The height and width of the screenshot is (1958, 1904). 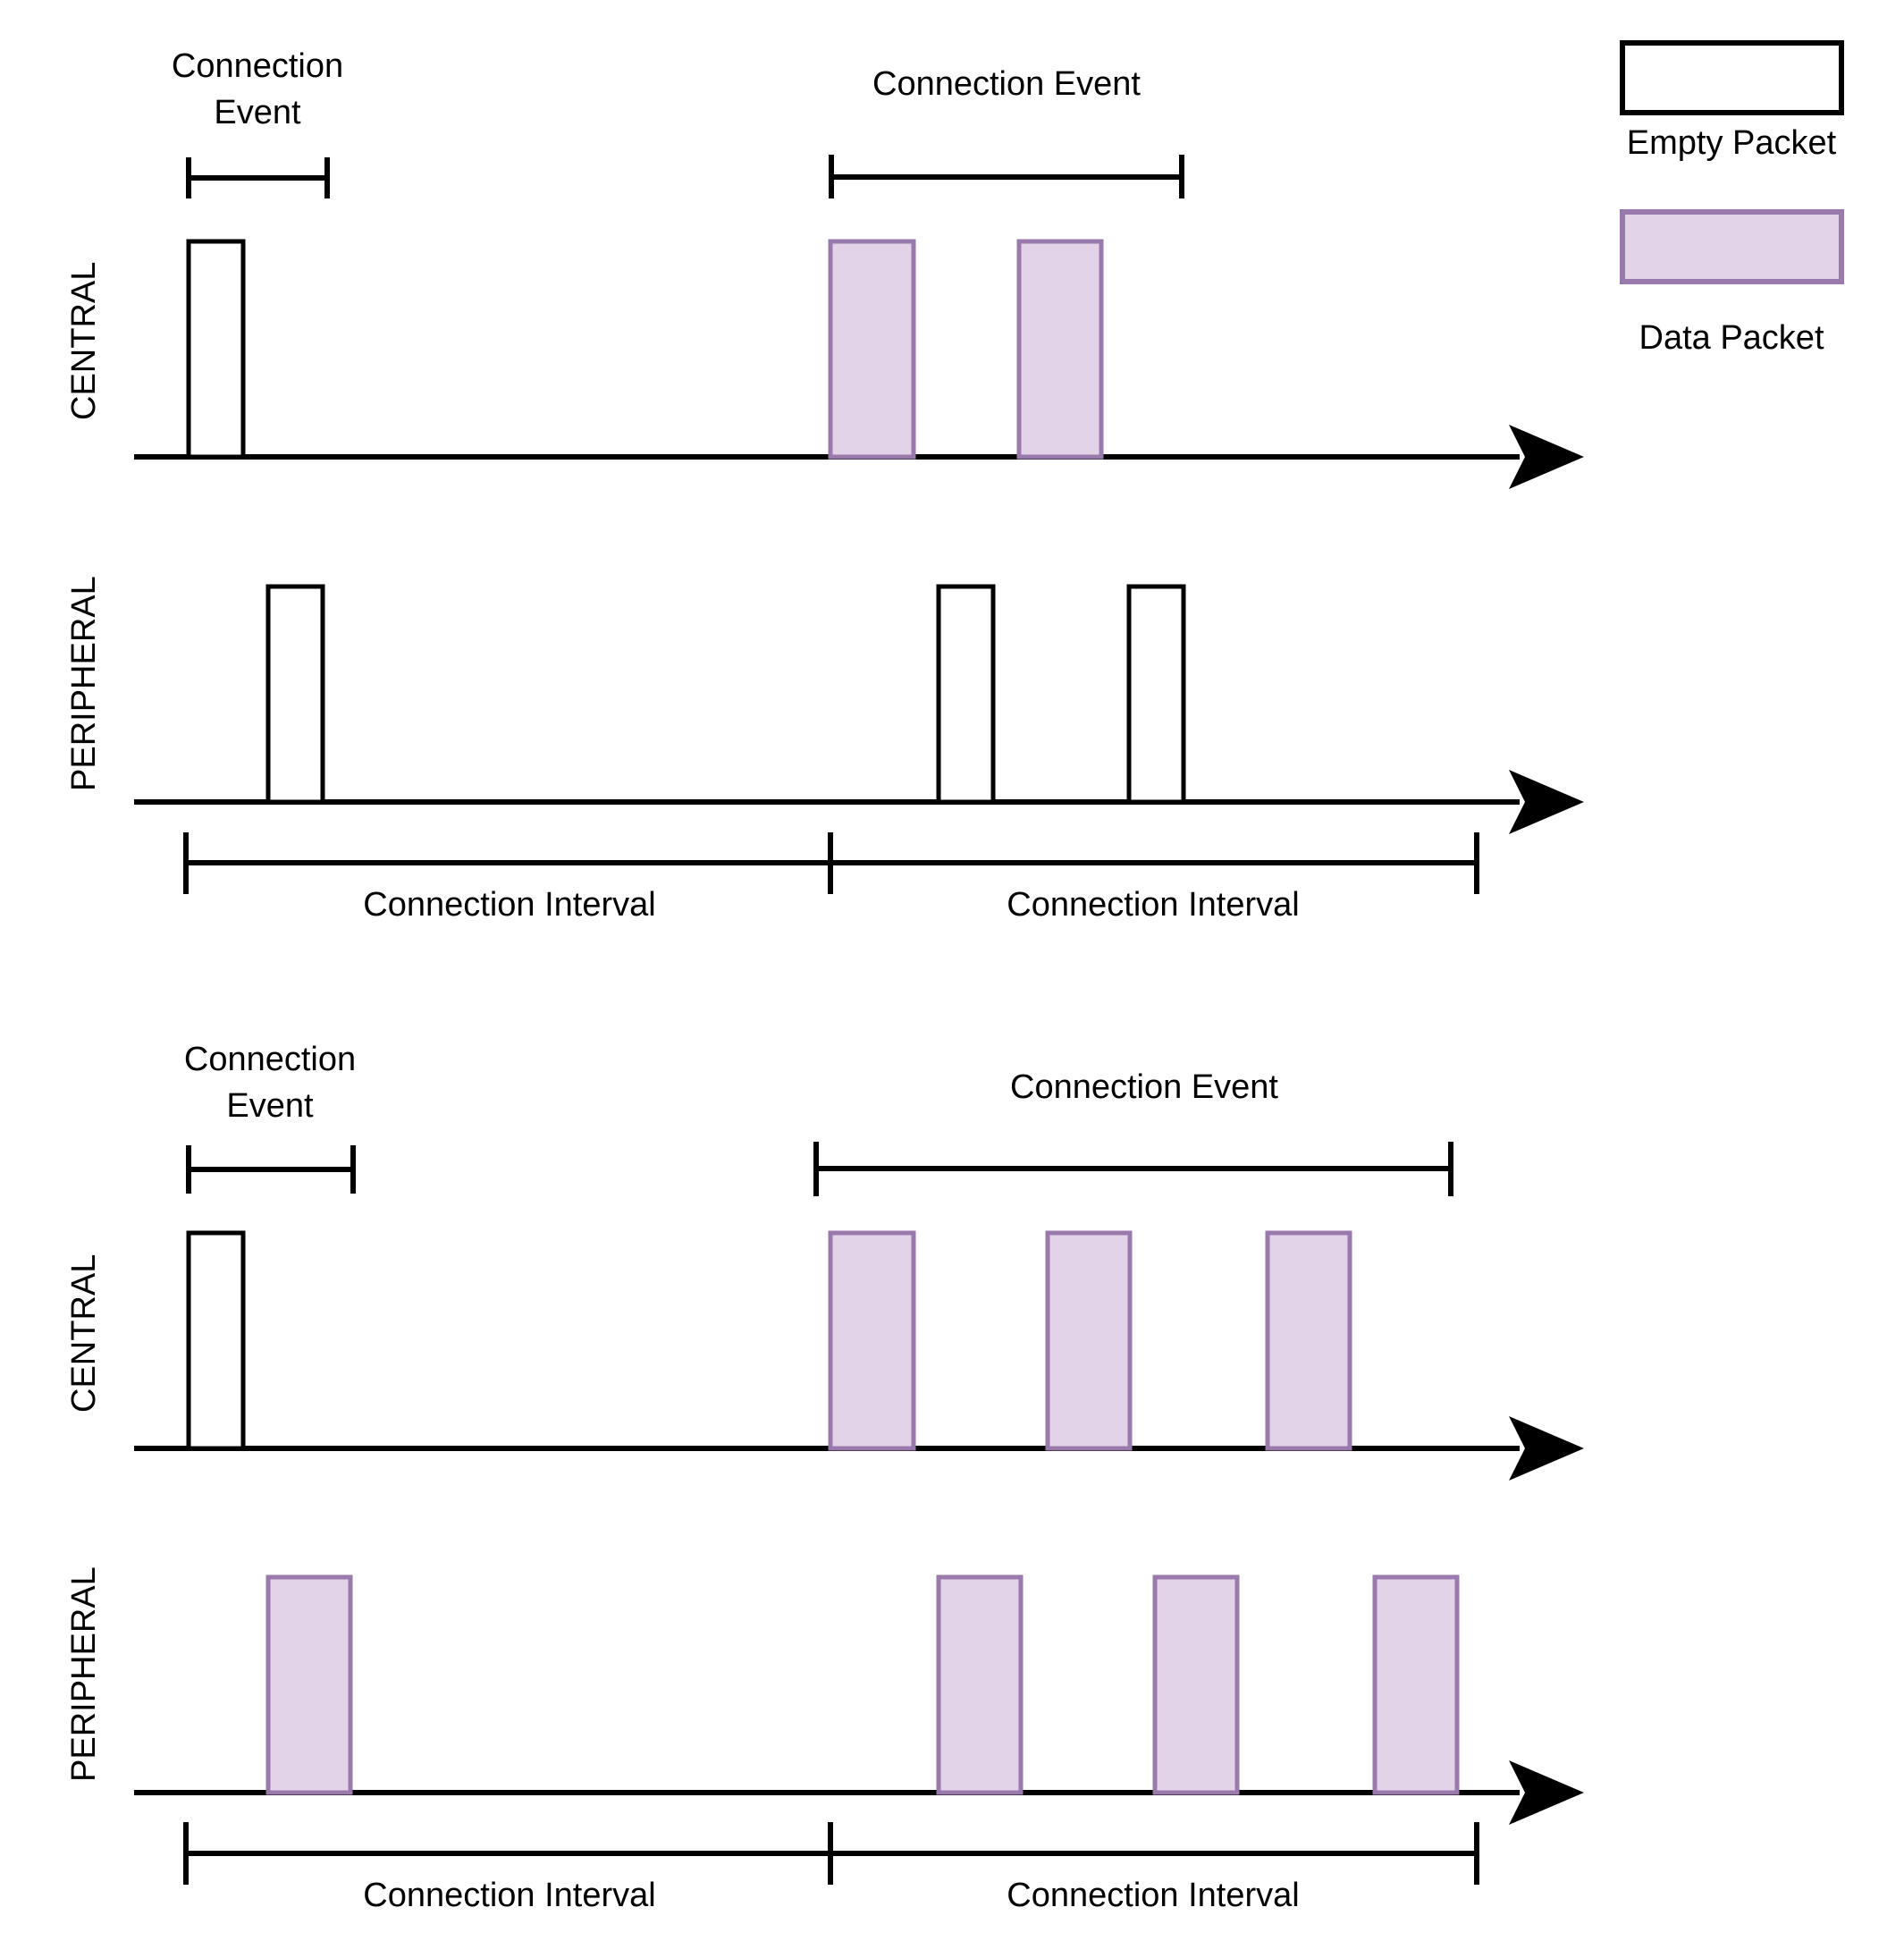 What do you see at coordinates (1732, 246) in the screenshot?
I see `legend-swatch-data-packet` at bounding box center [1732, 246].